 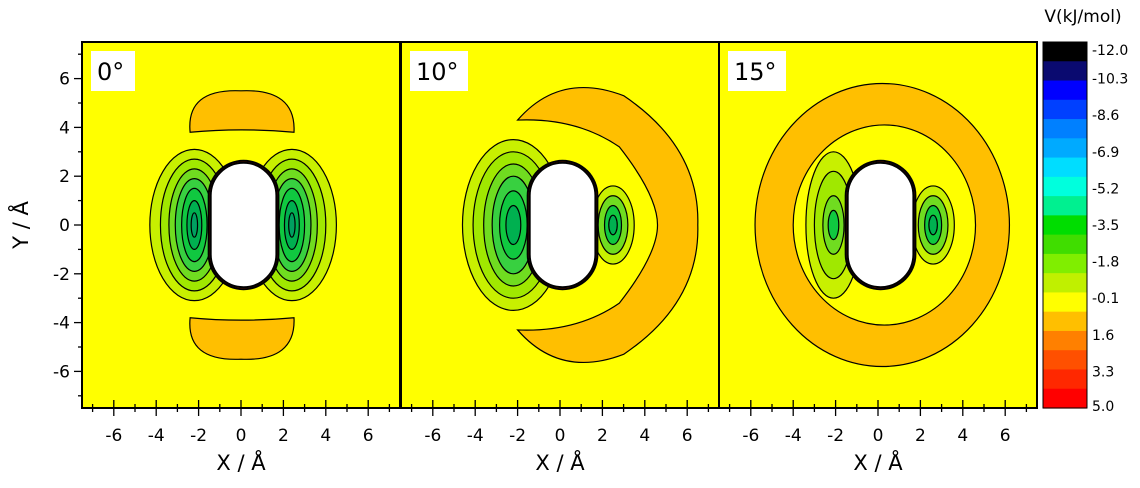 What do you see at coordinates (1110, 80) in the screenshot?
I see `colorbar-tick-label: -10.3` at bounding box center [1110, 80].